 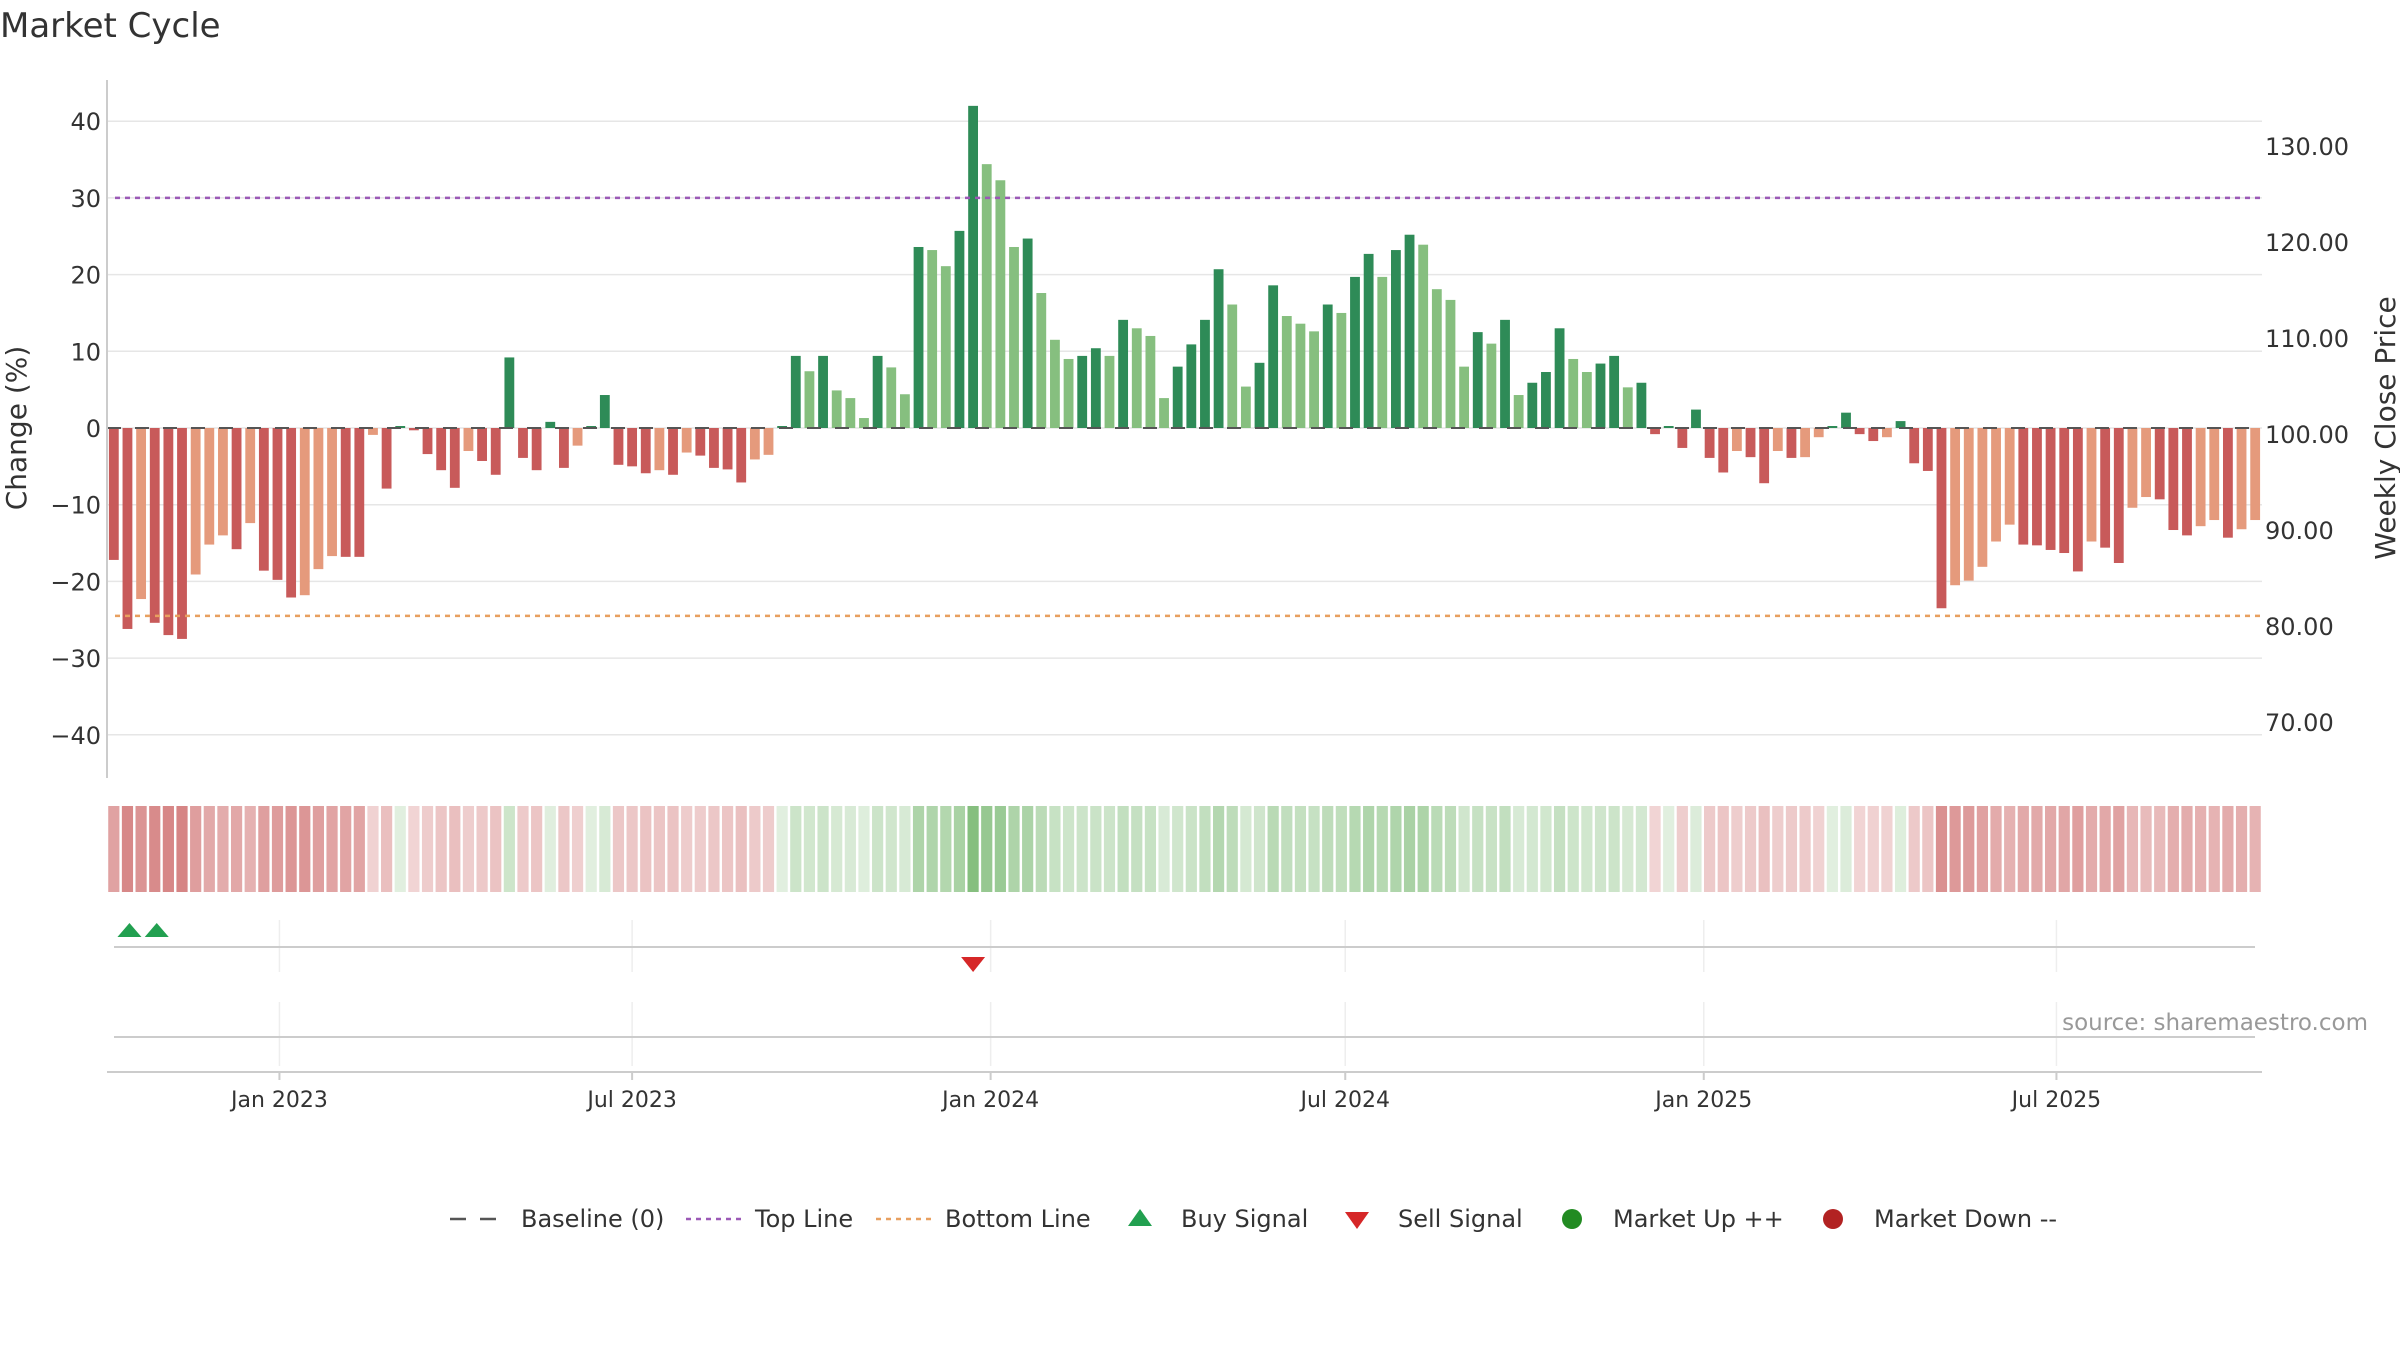 I want to click on legend-item: Bottom Line, so click(x=983, y=1219).